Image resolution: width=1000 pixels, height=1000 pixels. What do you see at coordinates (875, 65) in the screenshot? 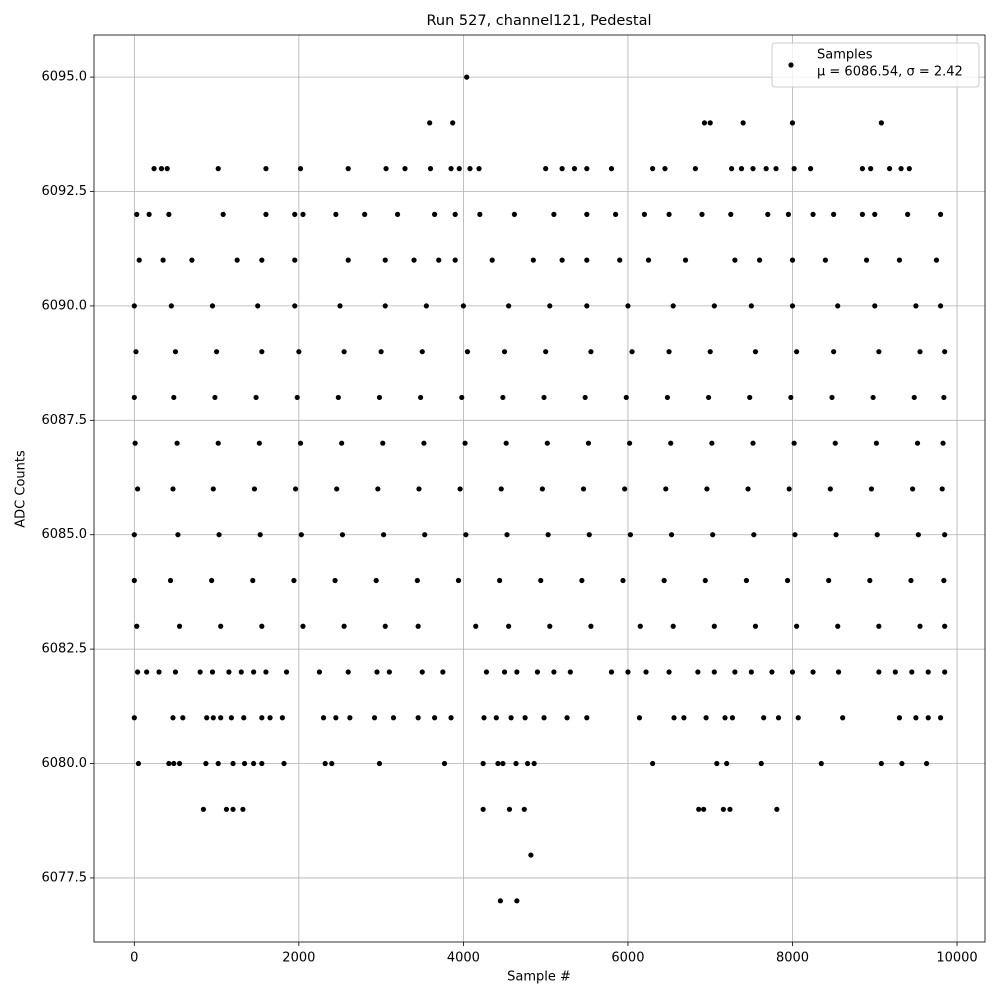
I see `legend-box` at bounding box center [875, 65].